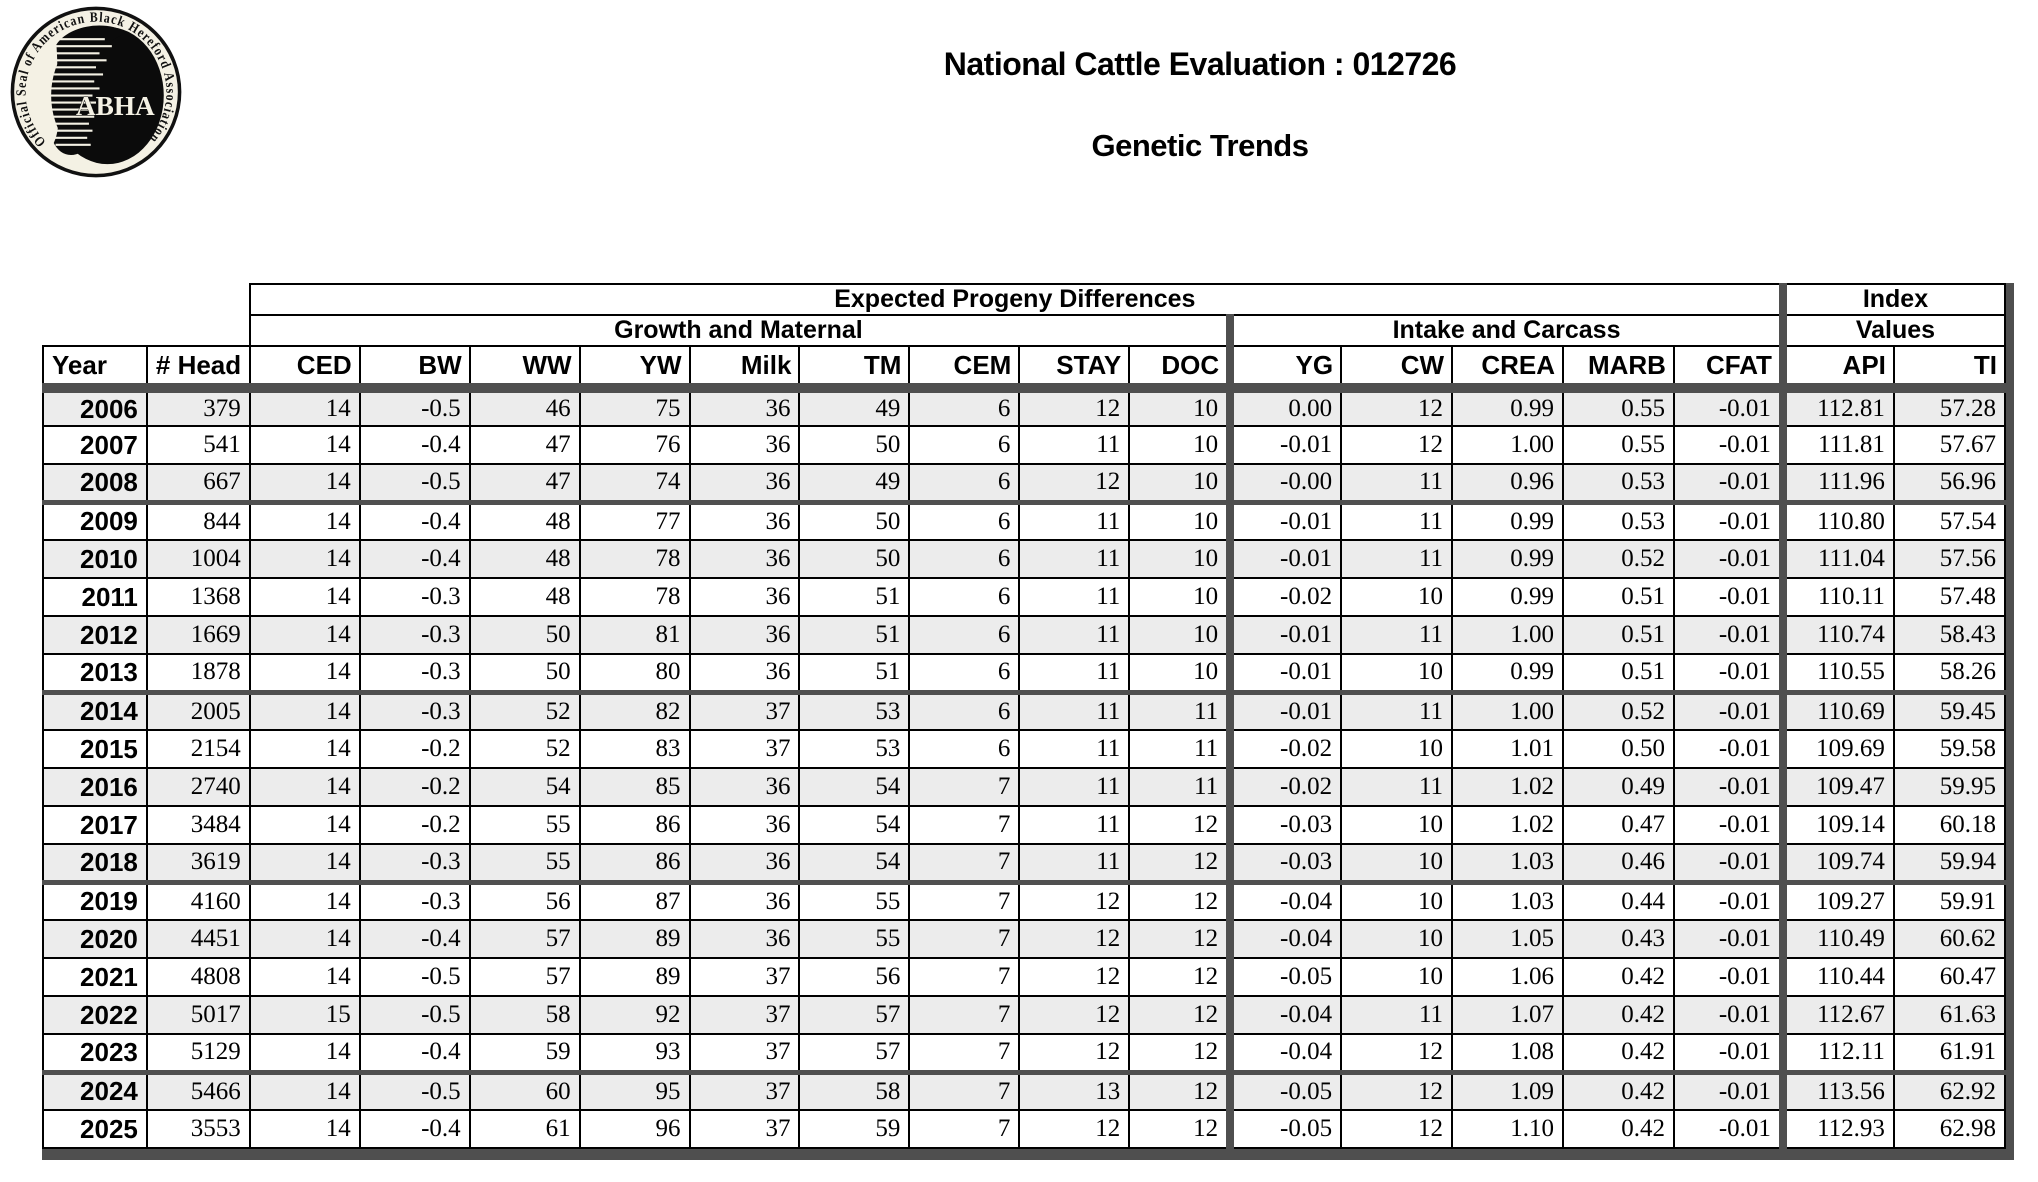  What do you see at coordinates (1284, 939) in the screenshot?
I see `data-cell: -0.04` at bounding box center [1284, 939].